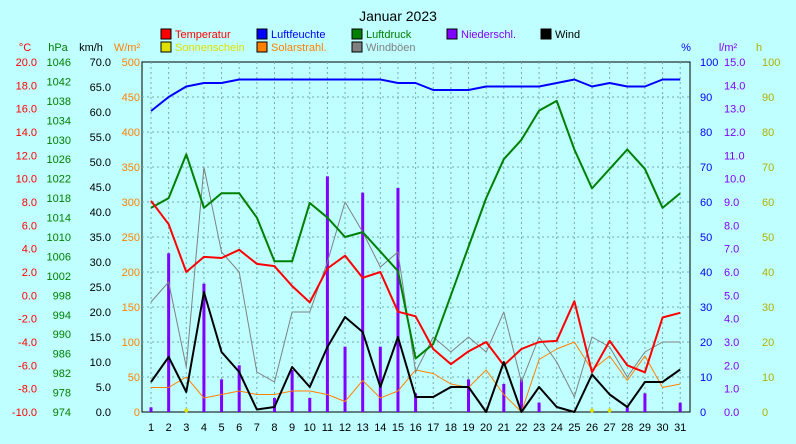  I want to click on y-tick-temp: 14.0, so click(26, 133).